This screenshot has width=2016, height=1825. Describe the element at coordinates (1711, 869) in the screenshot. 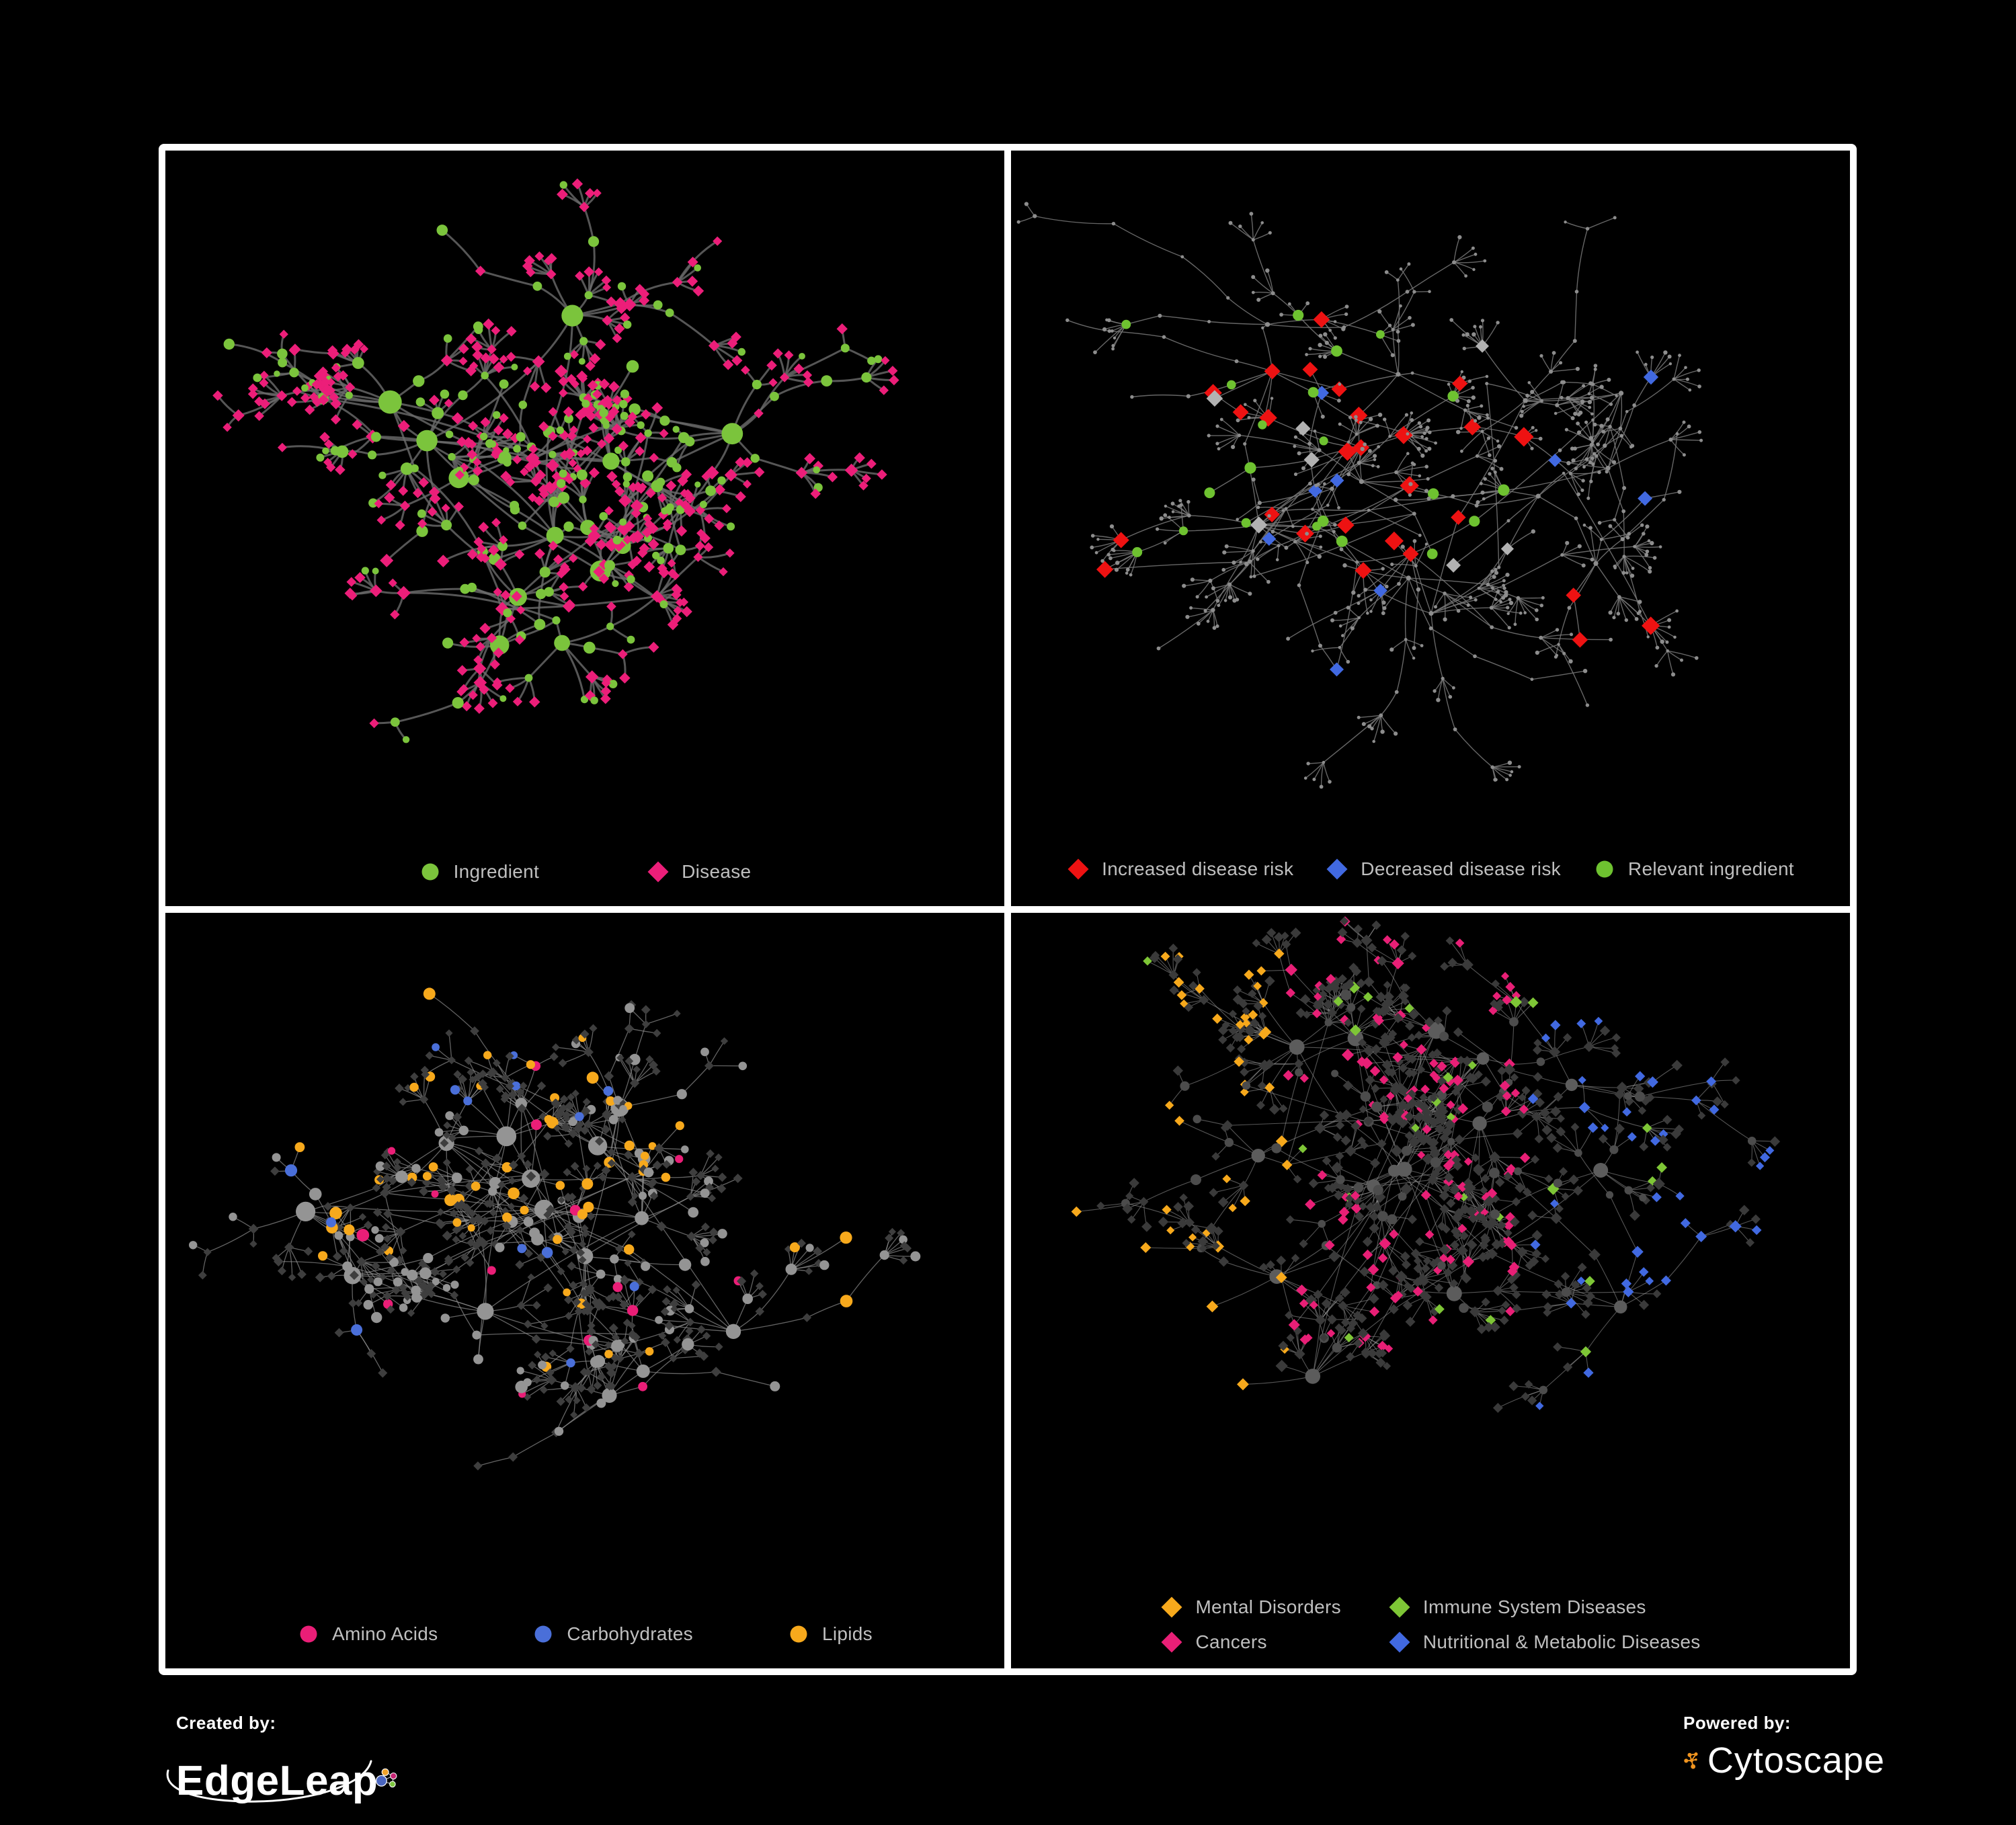

I see `legend-label-relevant-ingredient: Relevant ingredient` at that location.